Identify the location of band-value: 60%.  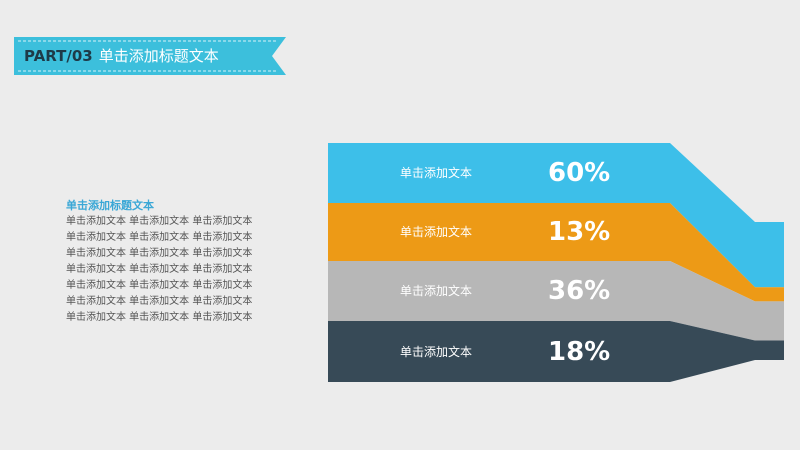
(579, 173).